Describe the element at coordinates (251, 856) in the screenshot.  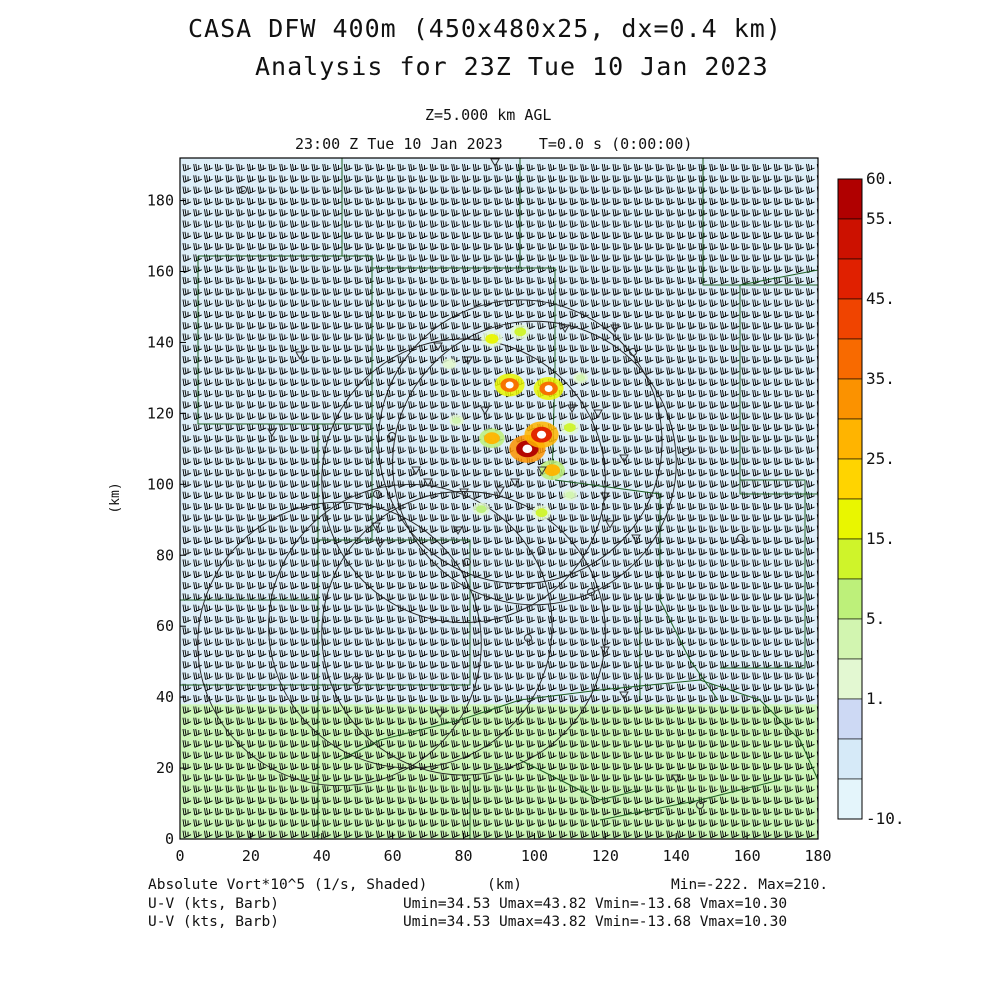
I see `x-tick-label-1: 20` at that location.